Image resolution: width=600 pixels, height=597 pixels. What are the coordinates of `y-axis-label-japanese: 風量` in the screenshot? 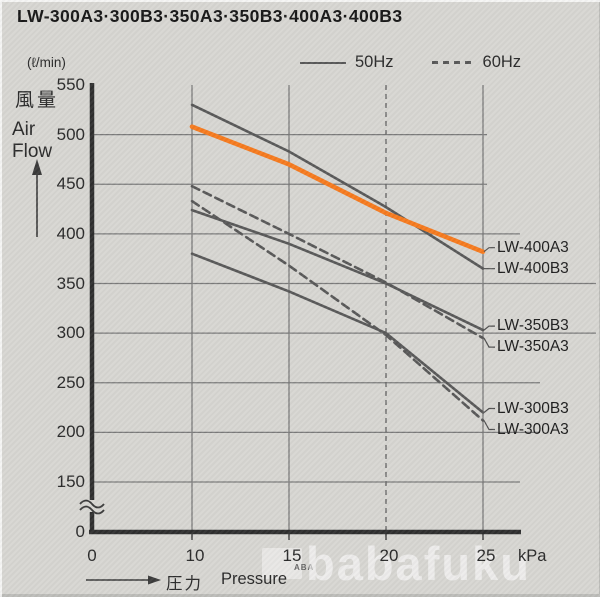 It's located at (37, 100).